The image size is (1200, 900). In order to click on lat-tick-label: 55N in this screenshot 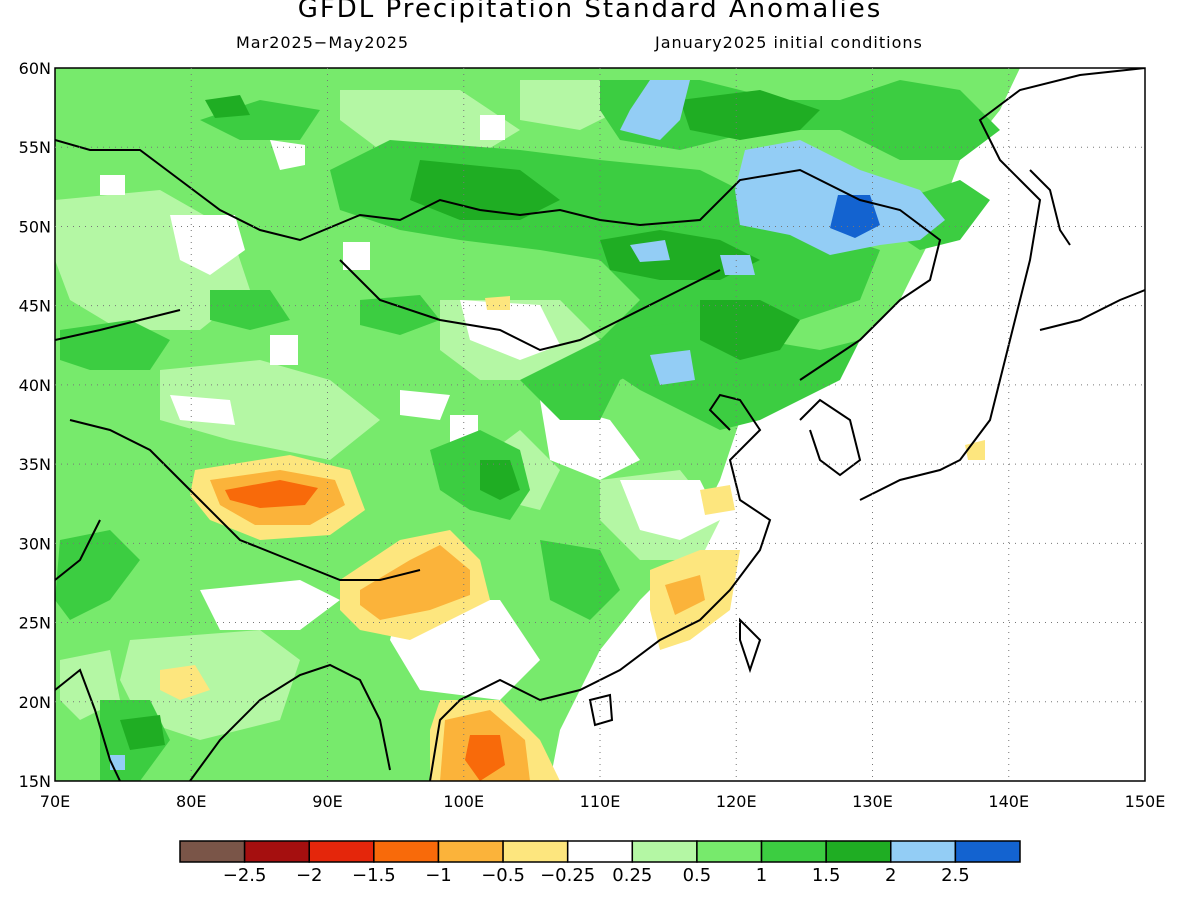, I will do `click(35, 147)`.